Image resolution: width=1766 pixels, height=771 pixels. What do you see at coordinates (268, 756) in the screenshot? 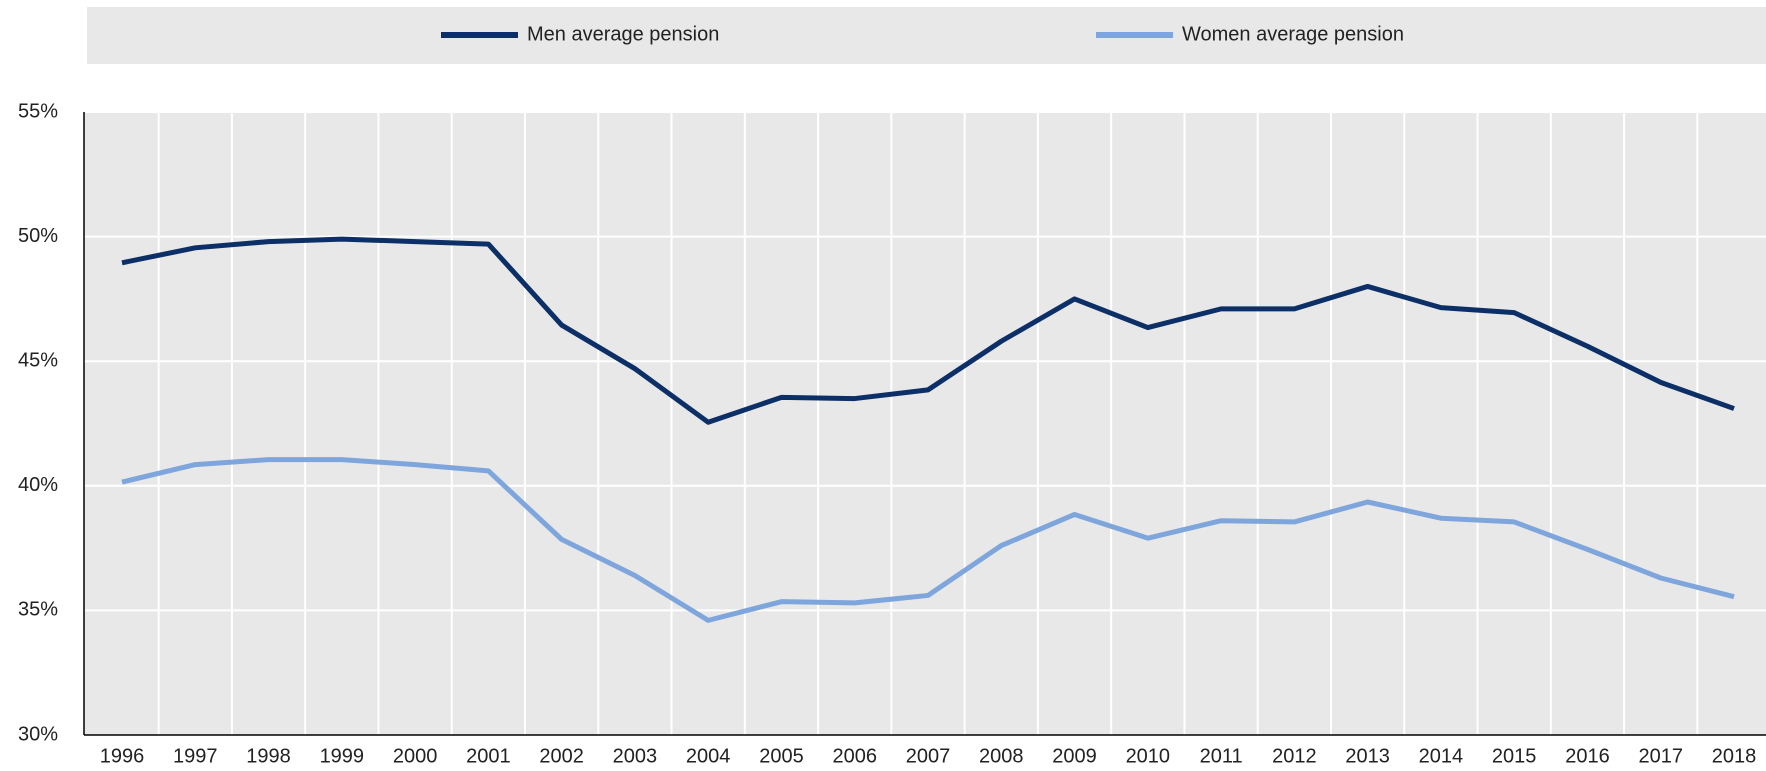
I see `x-tick-label: 1998` at bounding box center [268, 756].